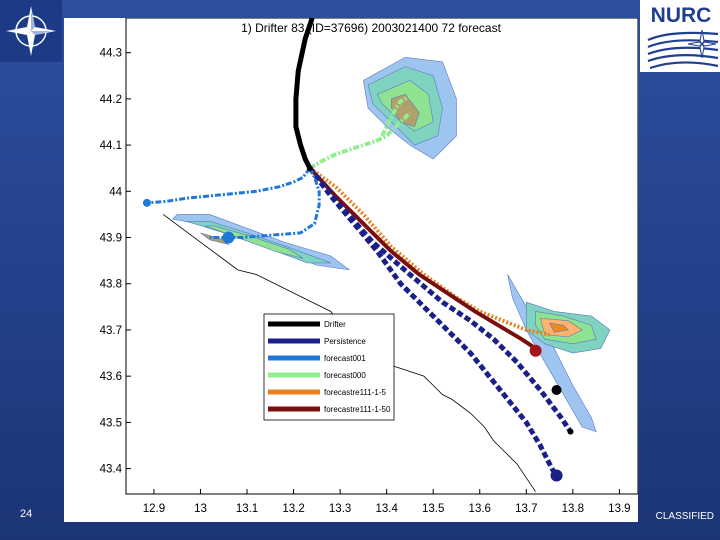  Describe the element at coordinates (111, 239) in the screenshot. I see `y-tick-label-4: 43.9` at that location.